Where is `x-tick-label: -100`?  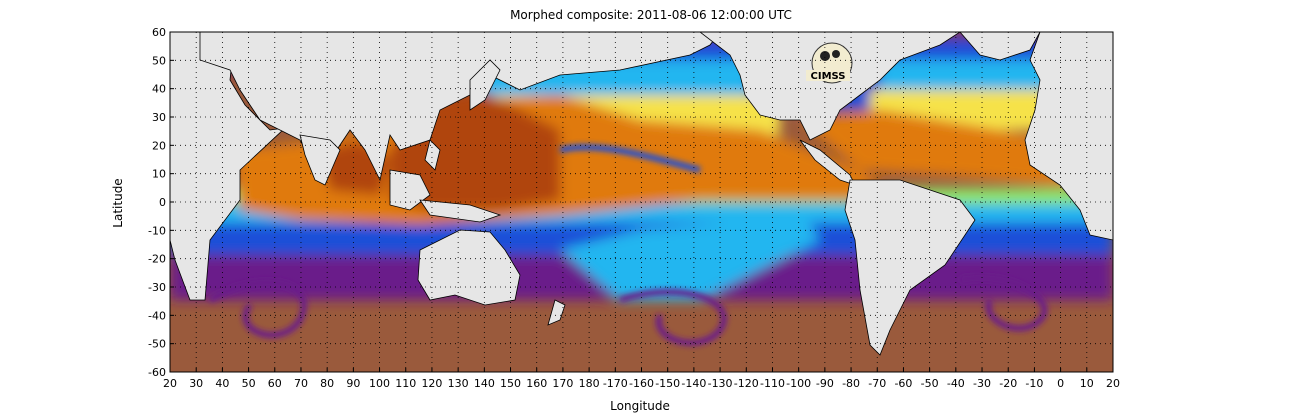
x-tick-label: -100 is located at coordinates (798, 383).